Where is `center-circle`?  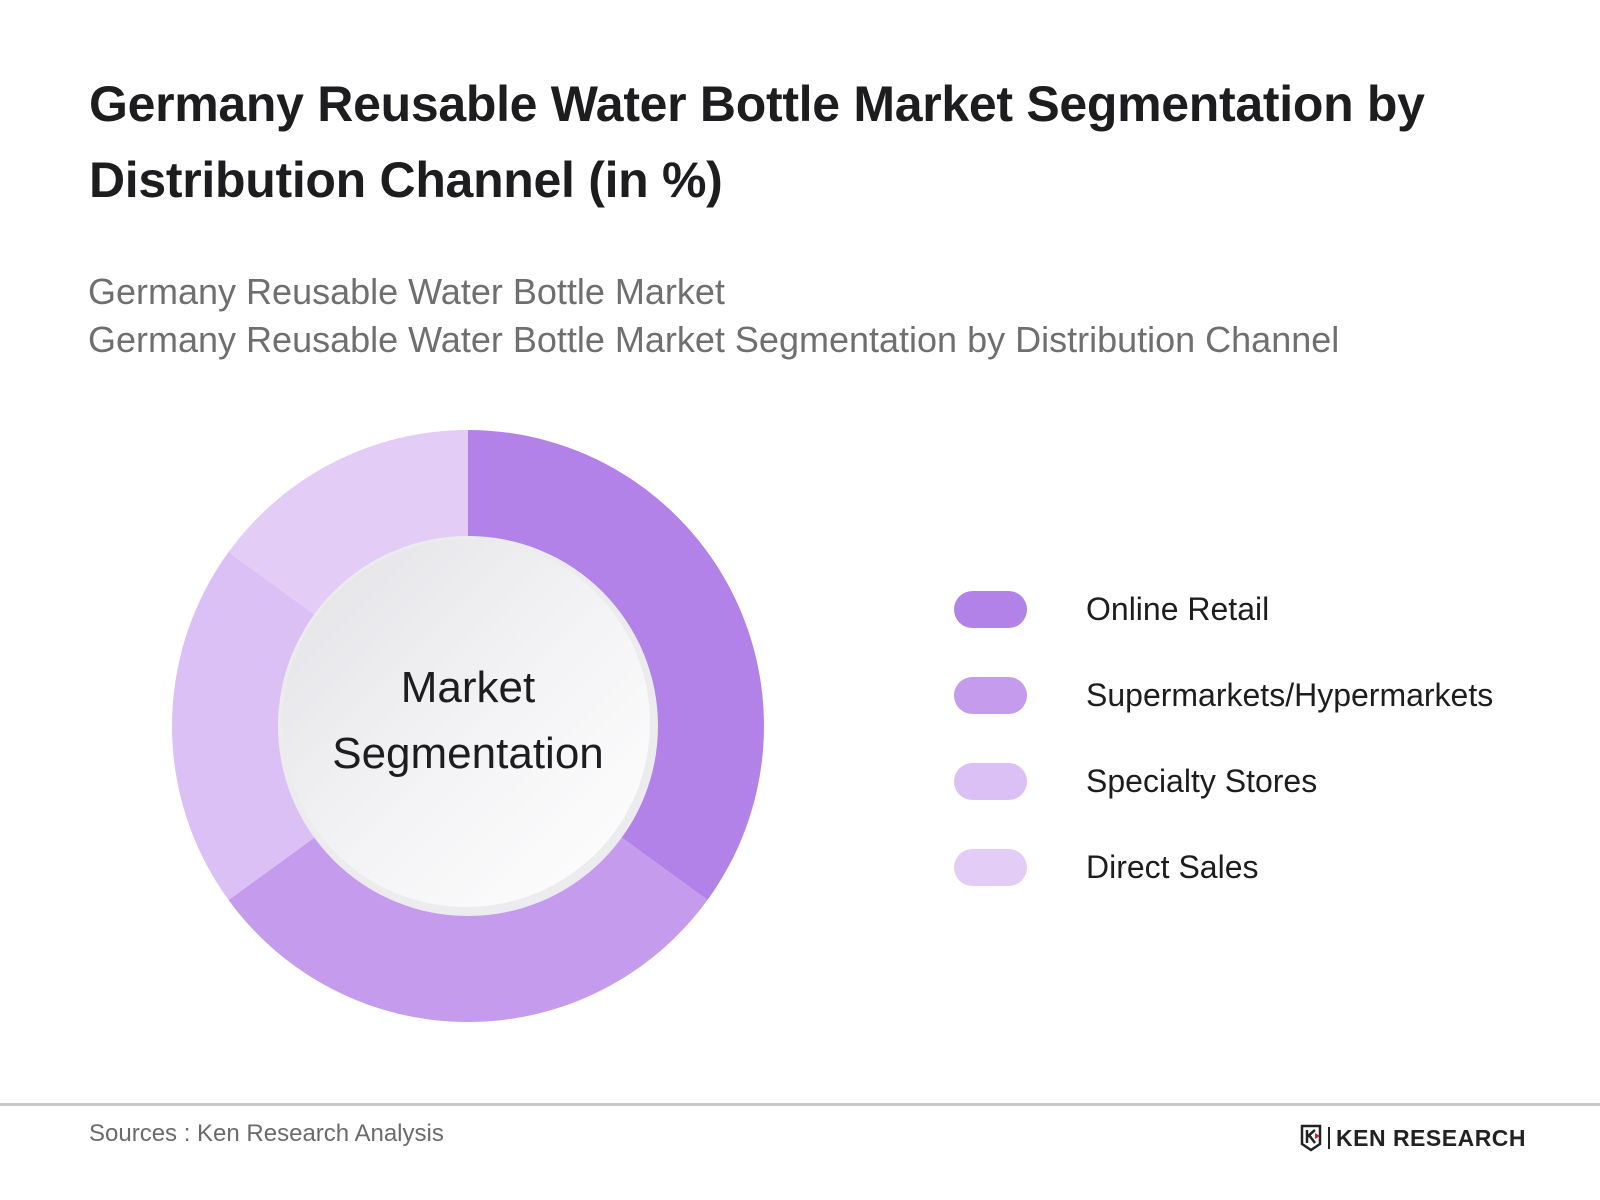
center-circle is located at coordinates (466, 723).